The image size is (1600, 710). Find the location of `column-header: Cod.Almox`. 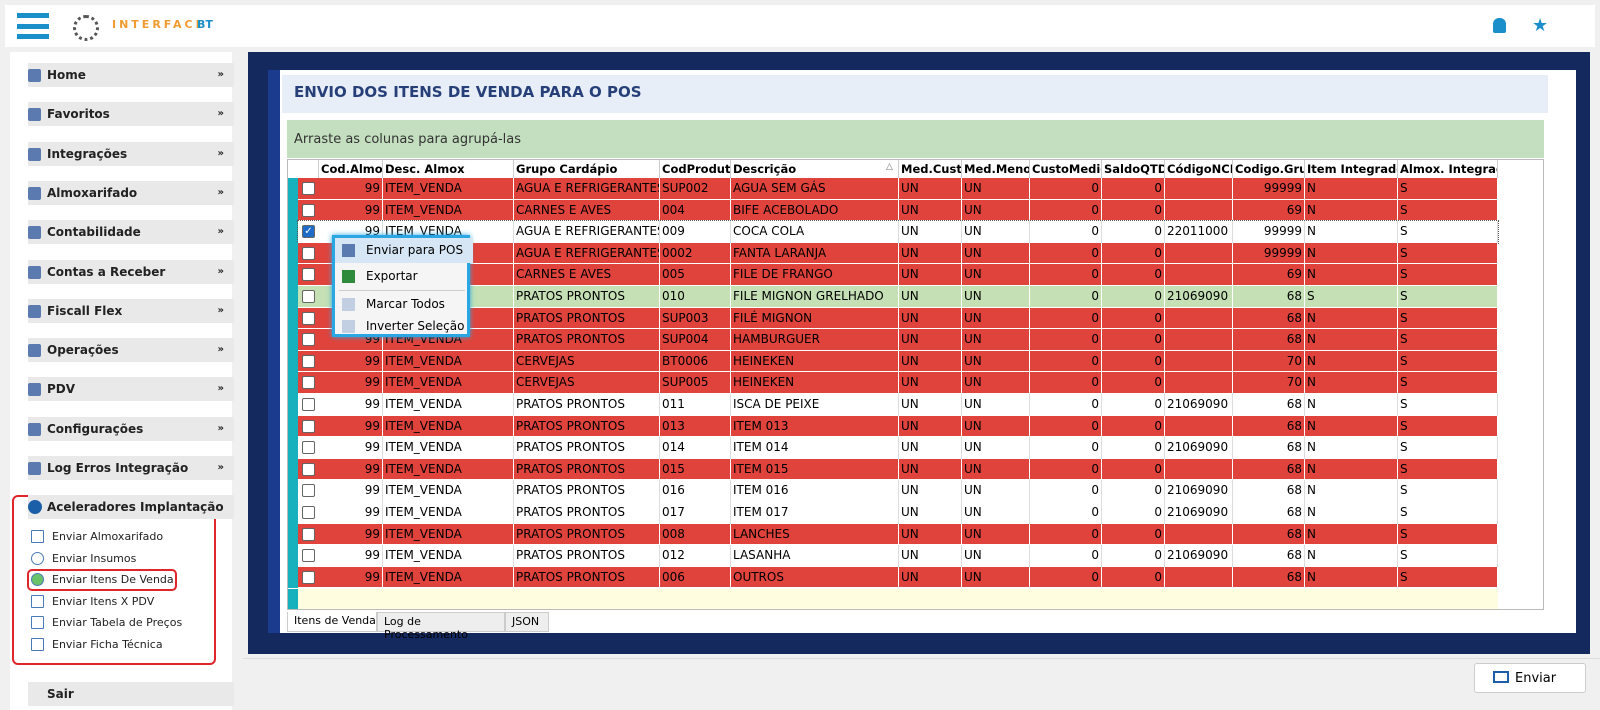

column-header: Cod.Almox is located at coordinates (351, 169).